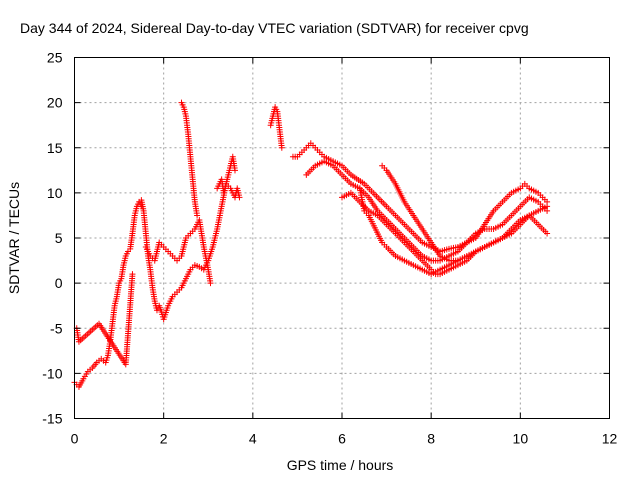  Describe the element at coordinates (75, 439) in the screenshot. I see `x-tick-label: 0` at that location.